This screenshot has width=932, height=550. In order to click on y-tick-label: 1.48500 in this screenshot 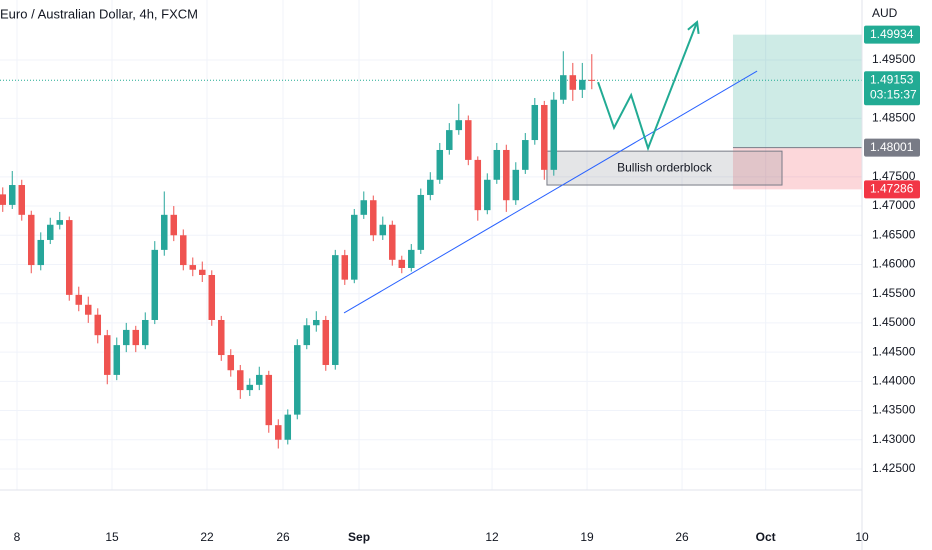, I will do `click(894, 118)`.